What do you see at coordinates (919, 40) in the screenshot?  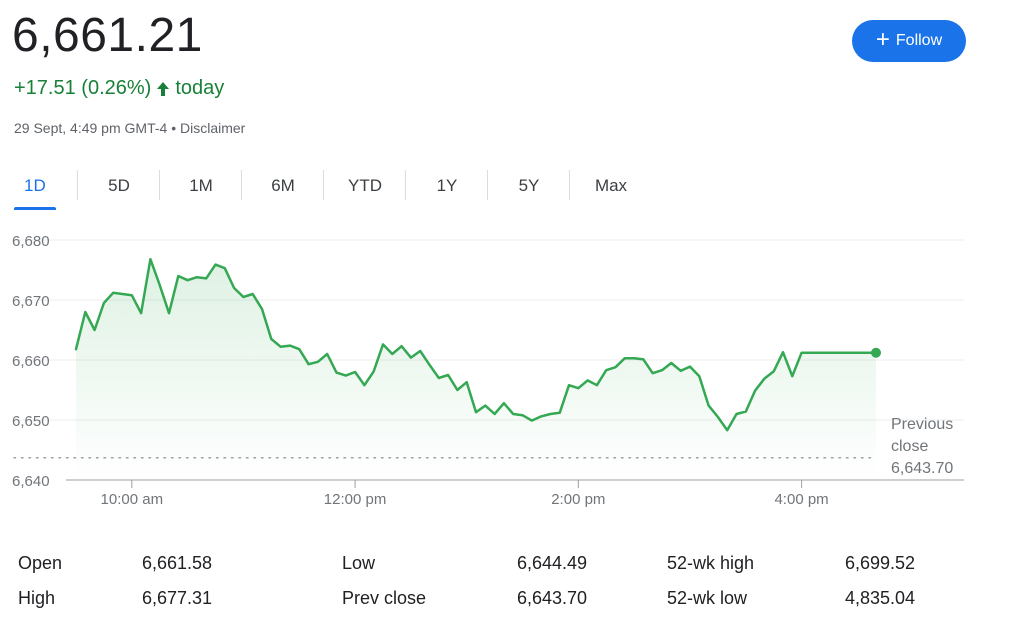 I see `follow-label: Follow` at bounding box center [919, 40].